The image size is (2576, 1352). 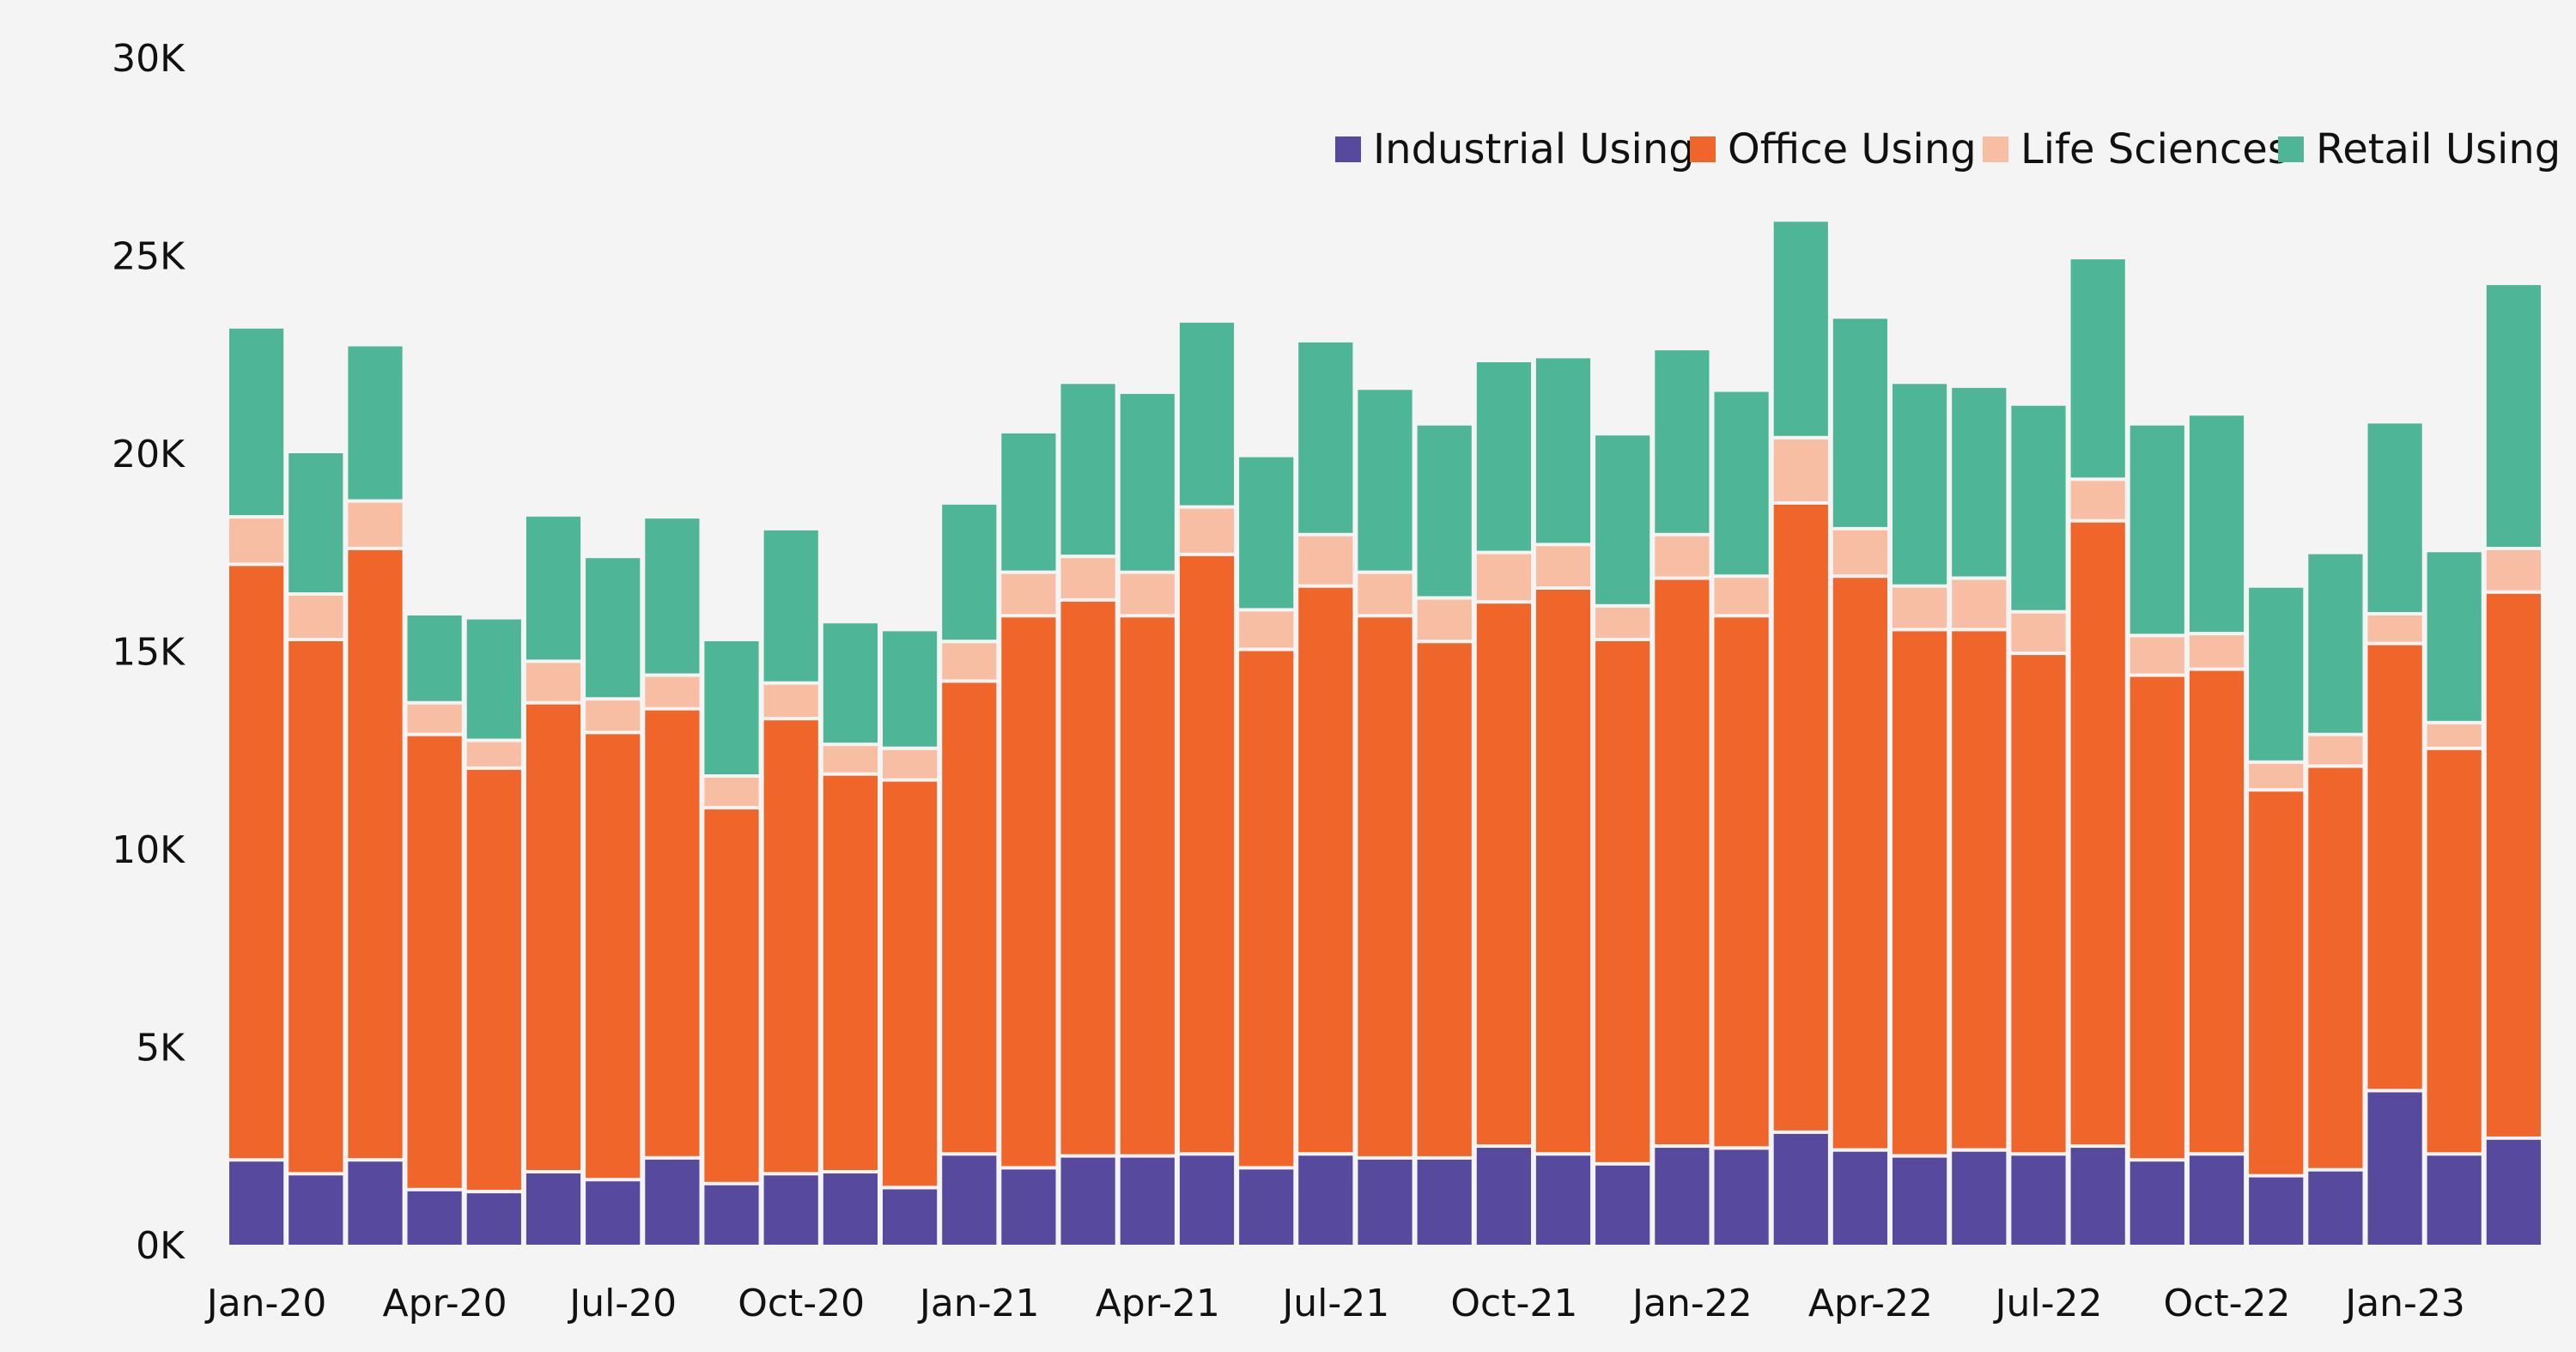 I want to click on legend-item: Retail Using, so click(x=2419, y=149).